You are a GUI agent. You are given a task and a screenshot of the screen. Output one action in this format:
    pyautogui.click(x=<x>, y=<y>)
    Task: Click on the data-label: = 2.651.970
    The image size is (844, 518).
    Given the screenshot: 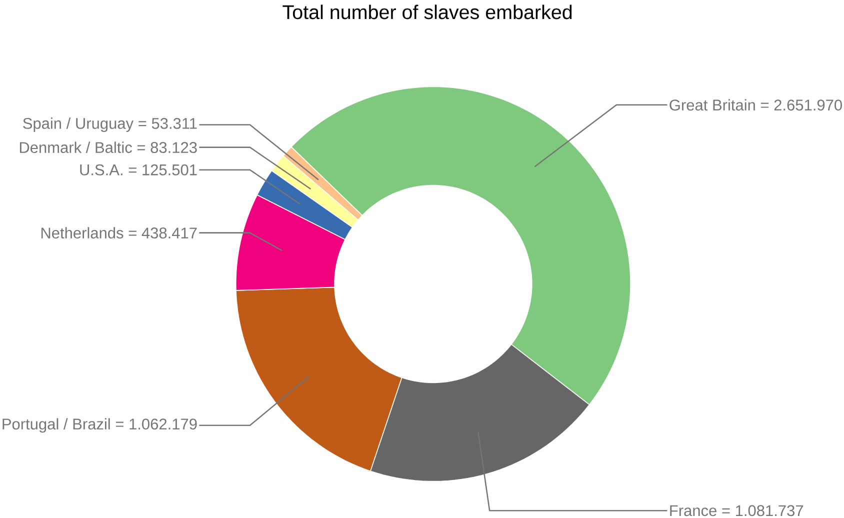 What is the action you would take?
    pyautogui.click(x=801, y=105)
    